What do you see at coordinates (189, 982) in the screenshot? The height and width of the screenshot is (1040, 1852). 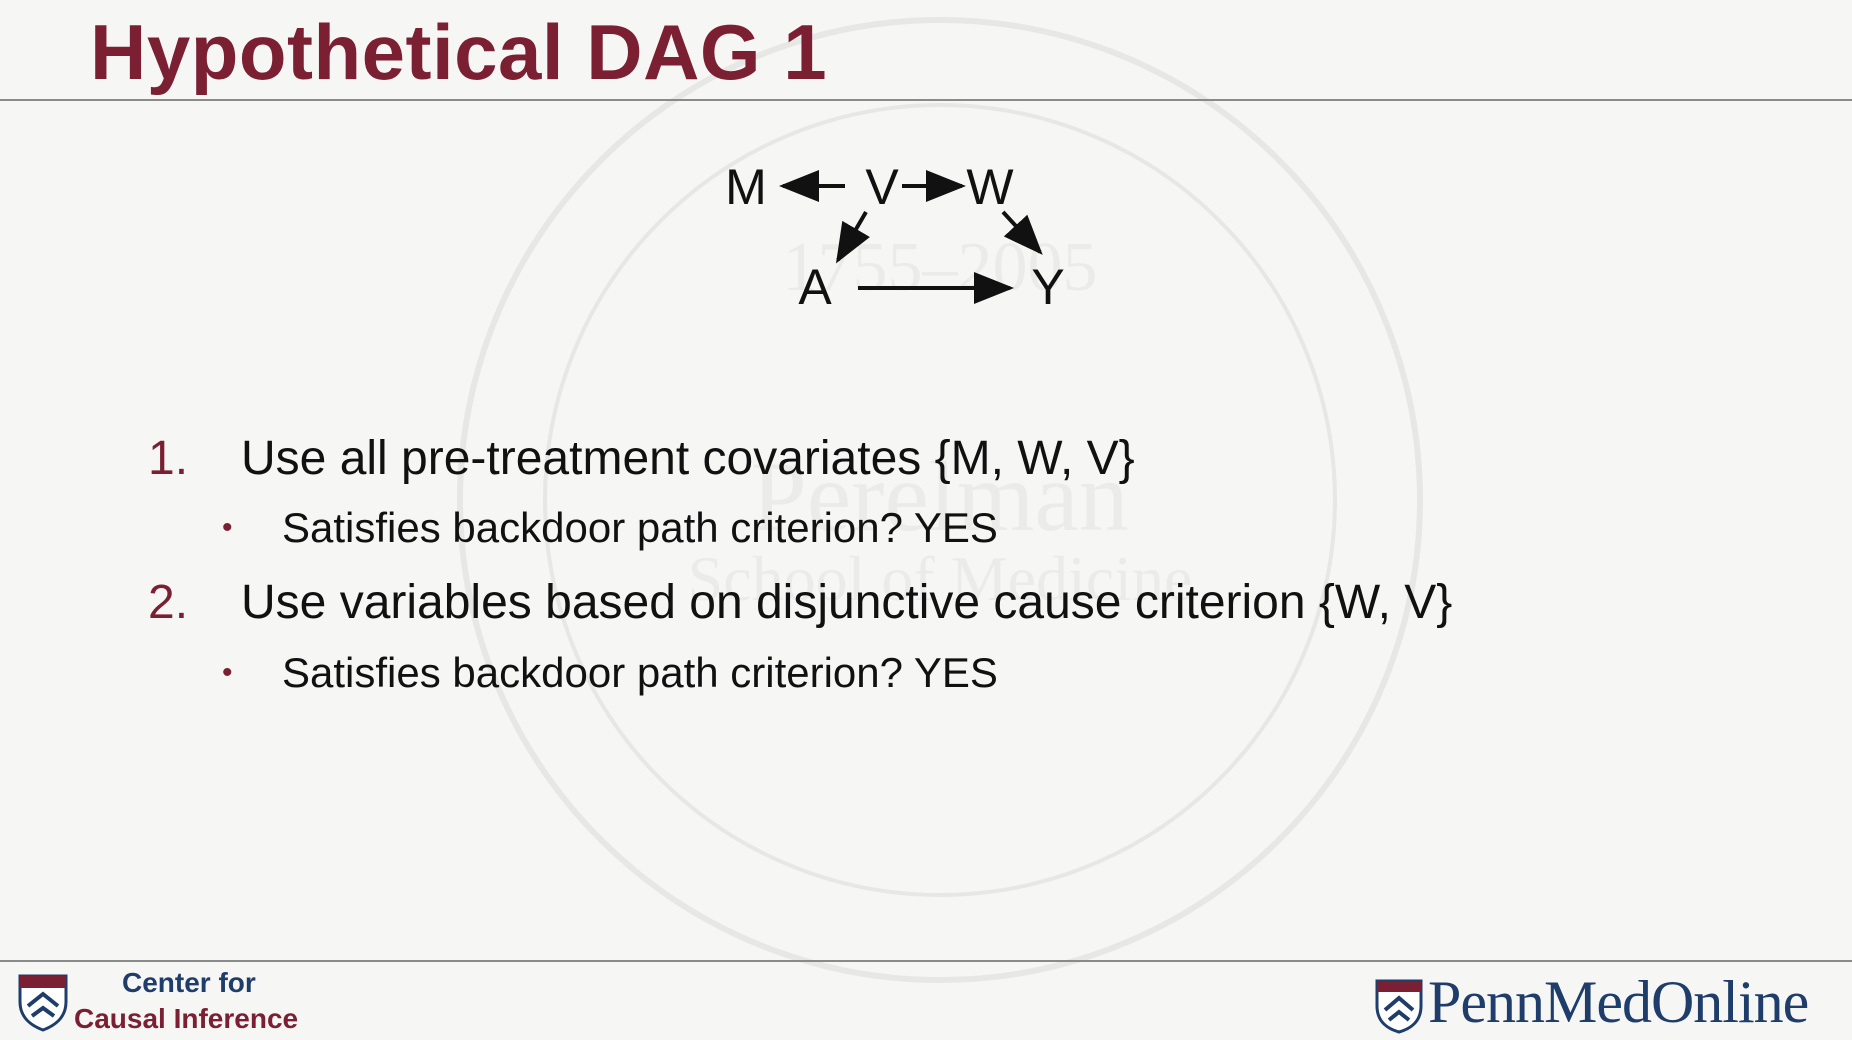 I see `center-for-label: Center for` at bounding box center [189, 982].